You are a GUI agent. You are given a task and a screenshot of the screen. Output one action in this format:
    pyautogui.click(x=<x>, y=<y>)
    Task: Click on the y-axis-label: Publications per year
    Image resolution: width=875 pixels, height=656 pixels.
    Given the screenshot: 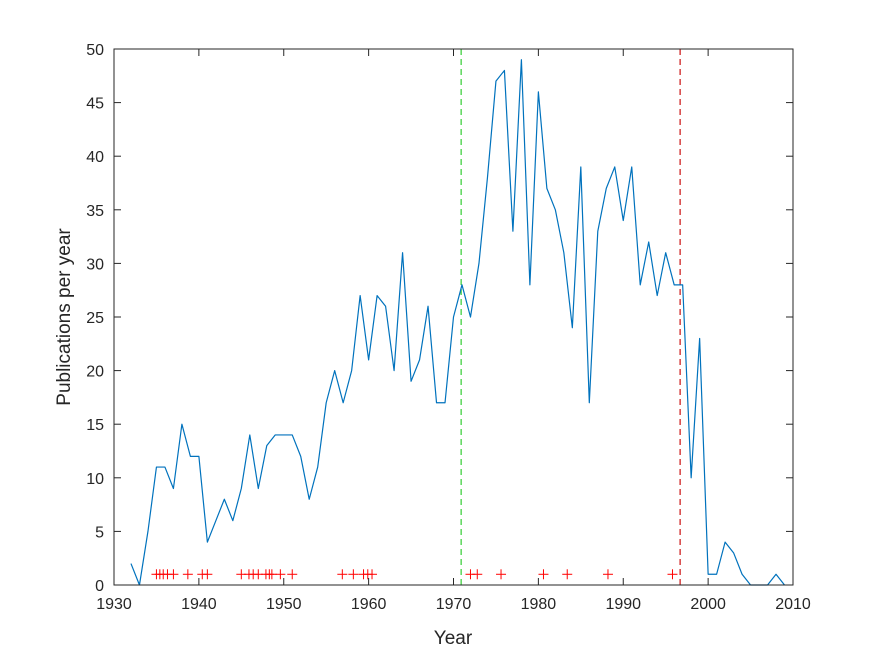 What is the action you would take?
    pyautogui.click(x=64, y=317)
    